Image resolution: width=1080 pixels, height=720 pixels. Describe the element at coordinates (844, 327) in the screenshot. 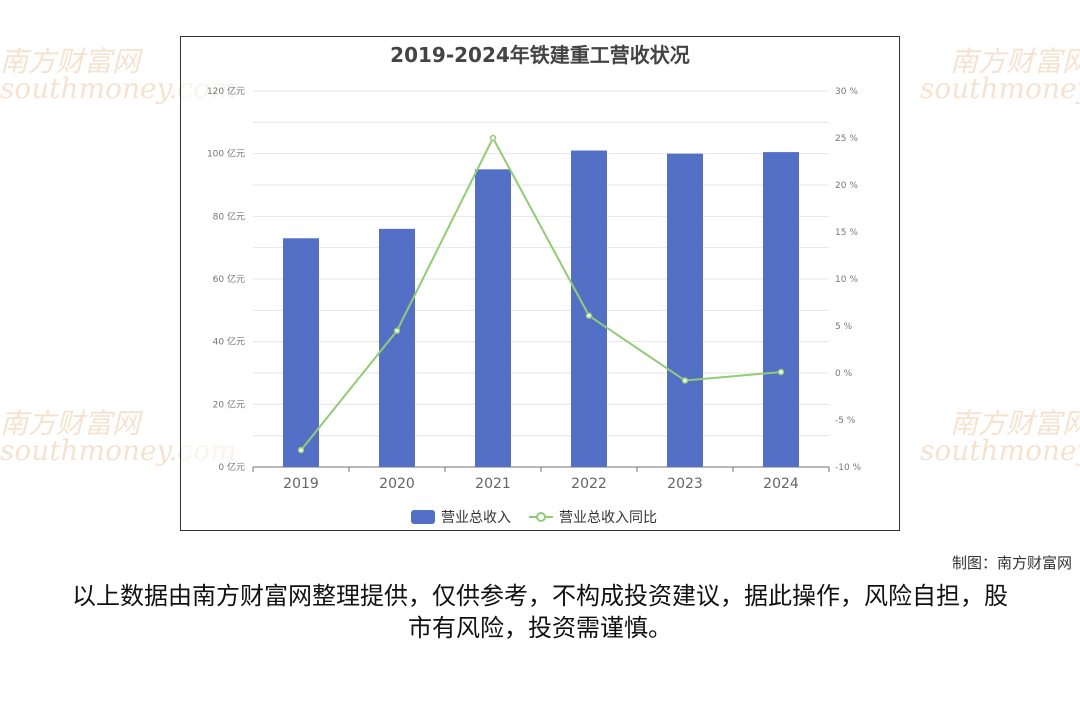

I see `y-right-tick-label: 5 %` at that location.